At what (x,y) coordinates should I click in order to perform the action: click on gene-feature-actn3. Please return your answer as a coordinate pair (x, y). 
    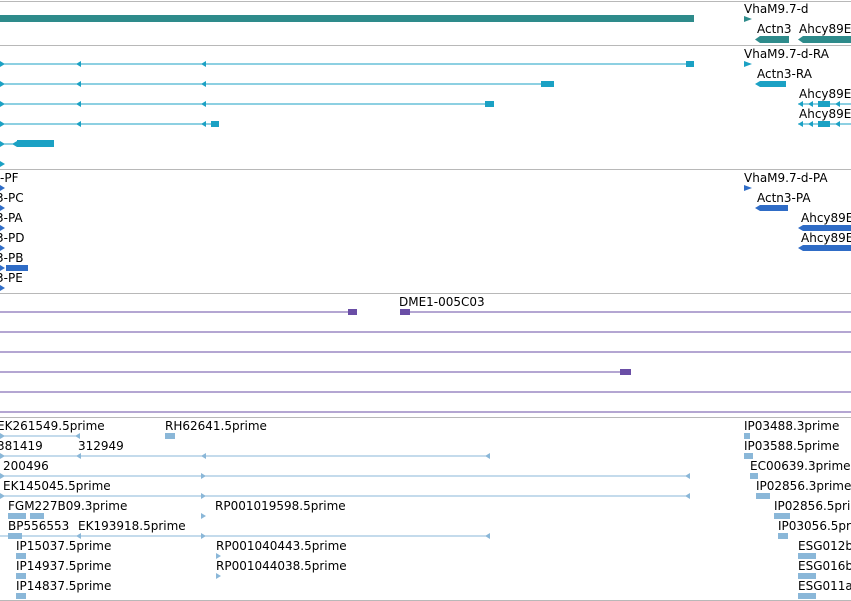
    Looking at the image, I should click on (774, 39).